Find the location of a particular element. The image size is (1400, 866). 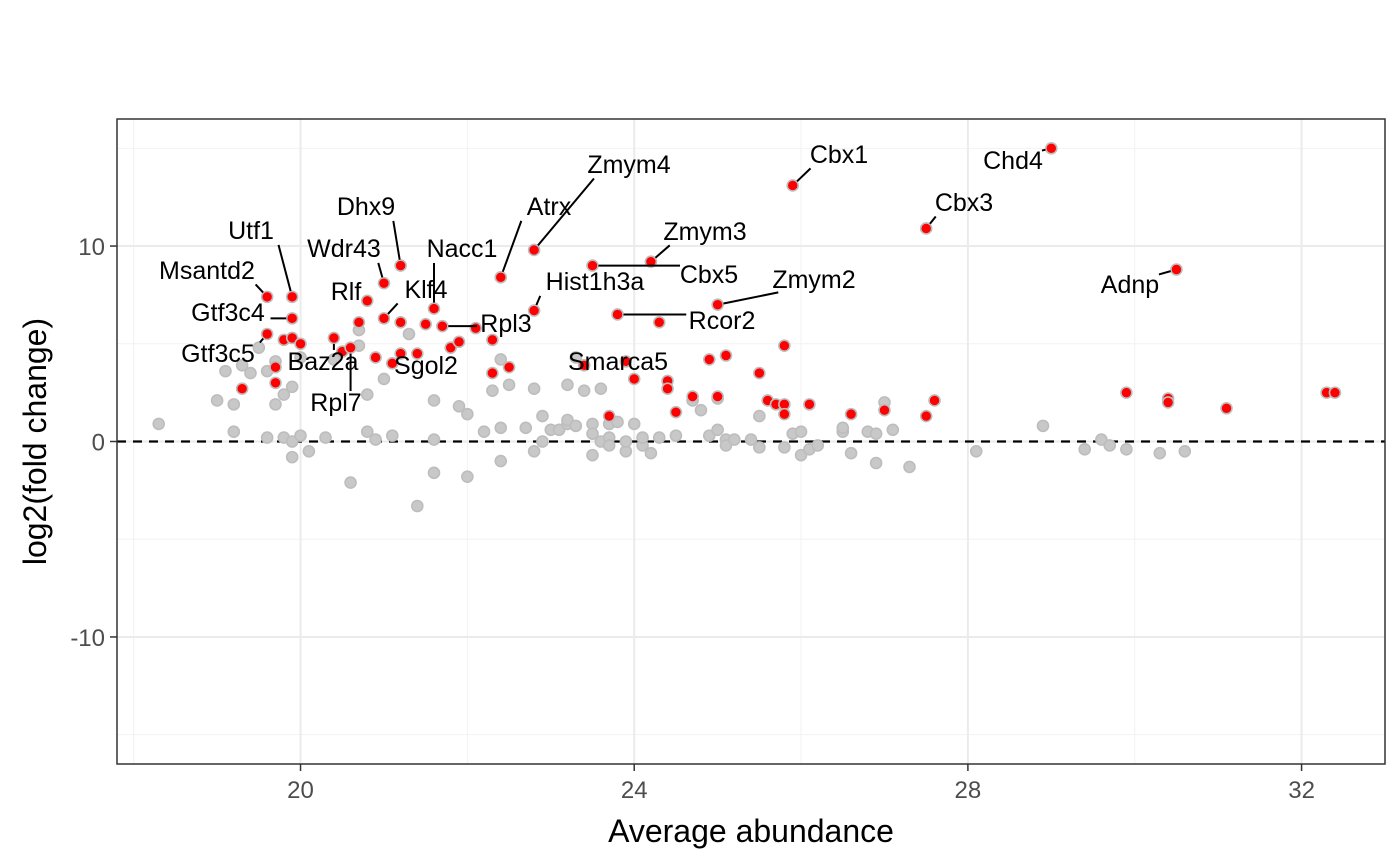

gene-label: Gtf3c5 is located at coordinates (218, 354).